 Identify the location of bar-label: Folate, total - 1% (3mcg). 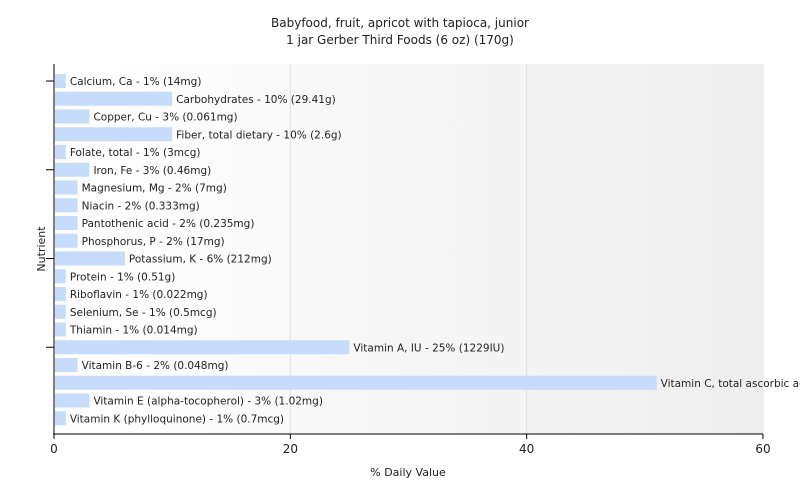
(135, 153).